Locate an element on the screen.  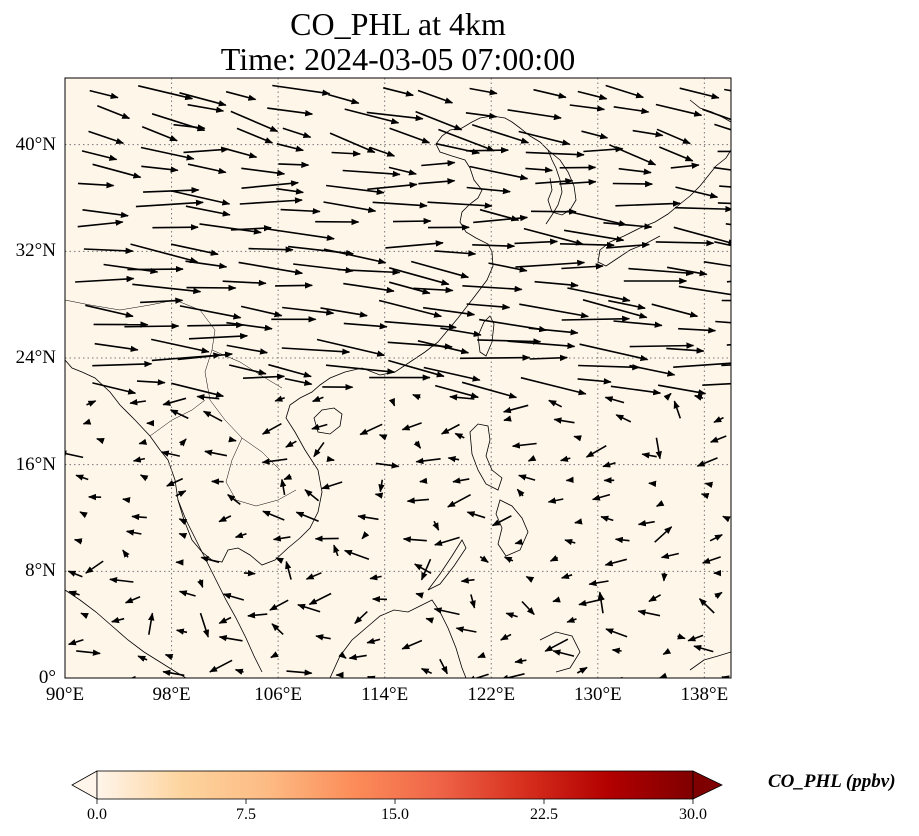
lon-tick-label-6: 138°E is located at coordinates (704, 694).